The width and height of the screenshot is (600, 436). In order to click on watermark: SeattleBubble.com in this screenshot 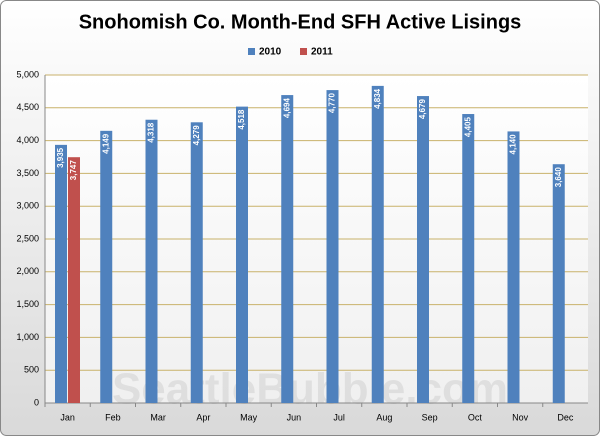, I will do `click(310, 389)`.